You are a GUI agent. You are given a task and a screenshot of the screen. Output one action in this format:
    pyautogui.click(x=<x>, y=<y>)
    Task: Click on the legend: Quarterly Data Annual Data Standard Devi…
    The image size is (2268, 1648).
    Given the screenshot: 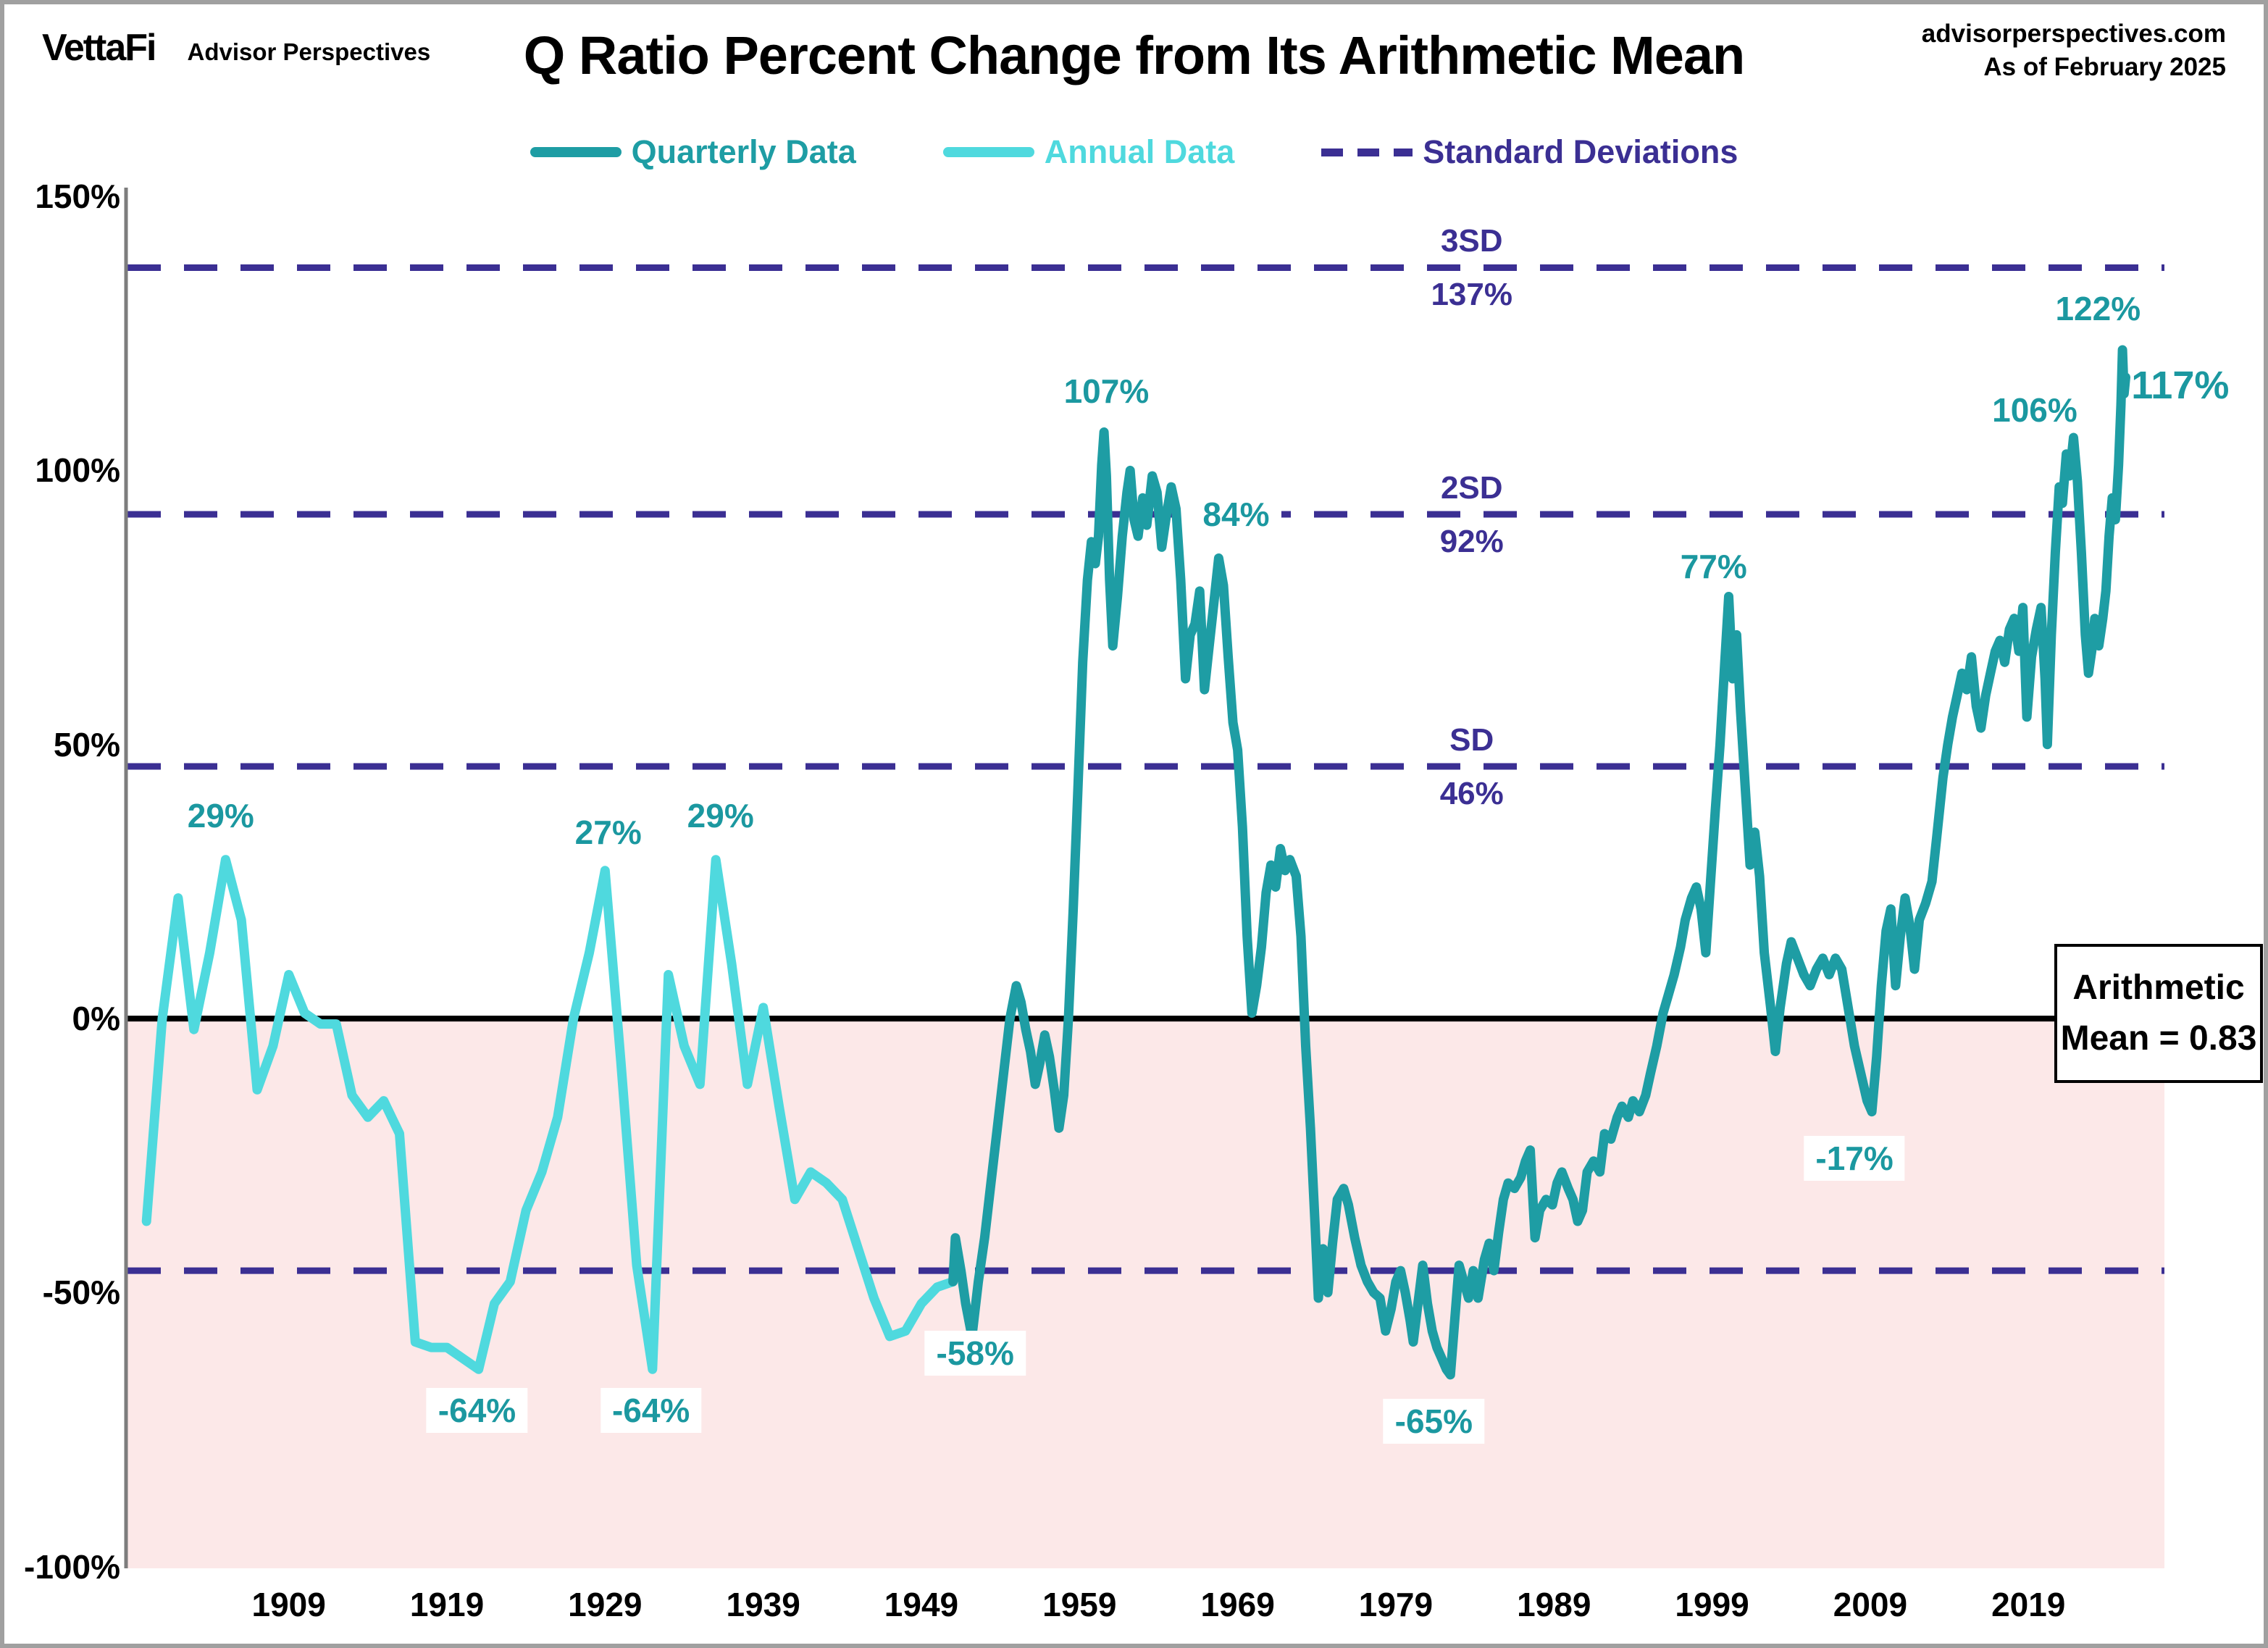 What is the action you would take?
    pyautogui.click(x=1134, y=152)
    